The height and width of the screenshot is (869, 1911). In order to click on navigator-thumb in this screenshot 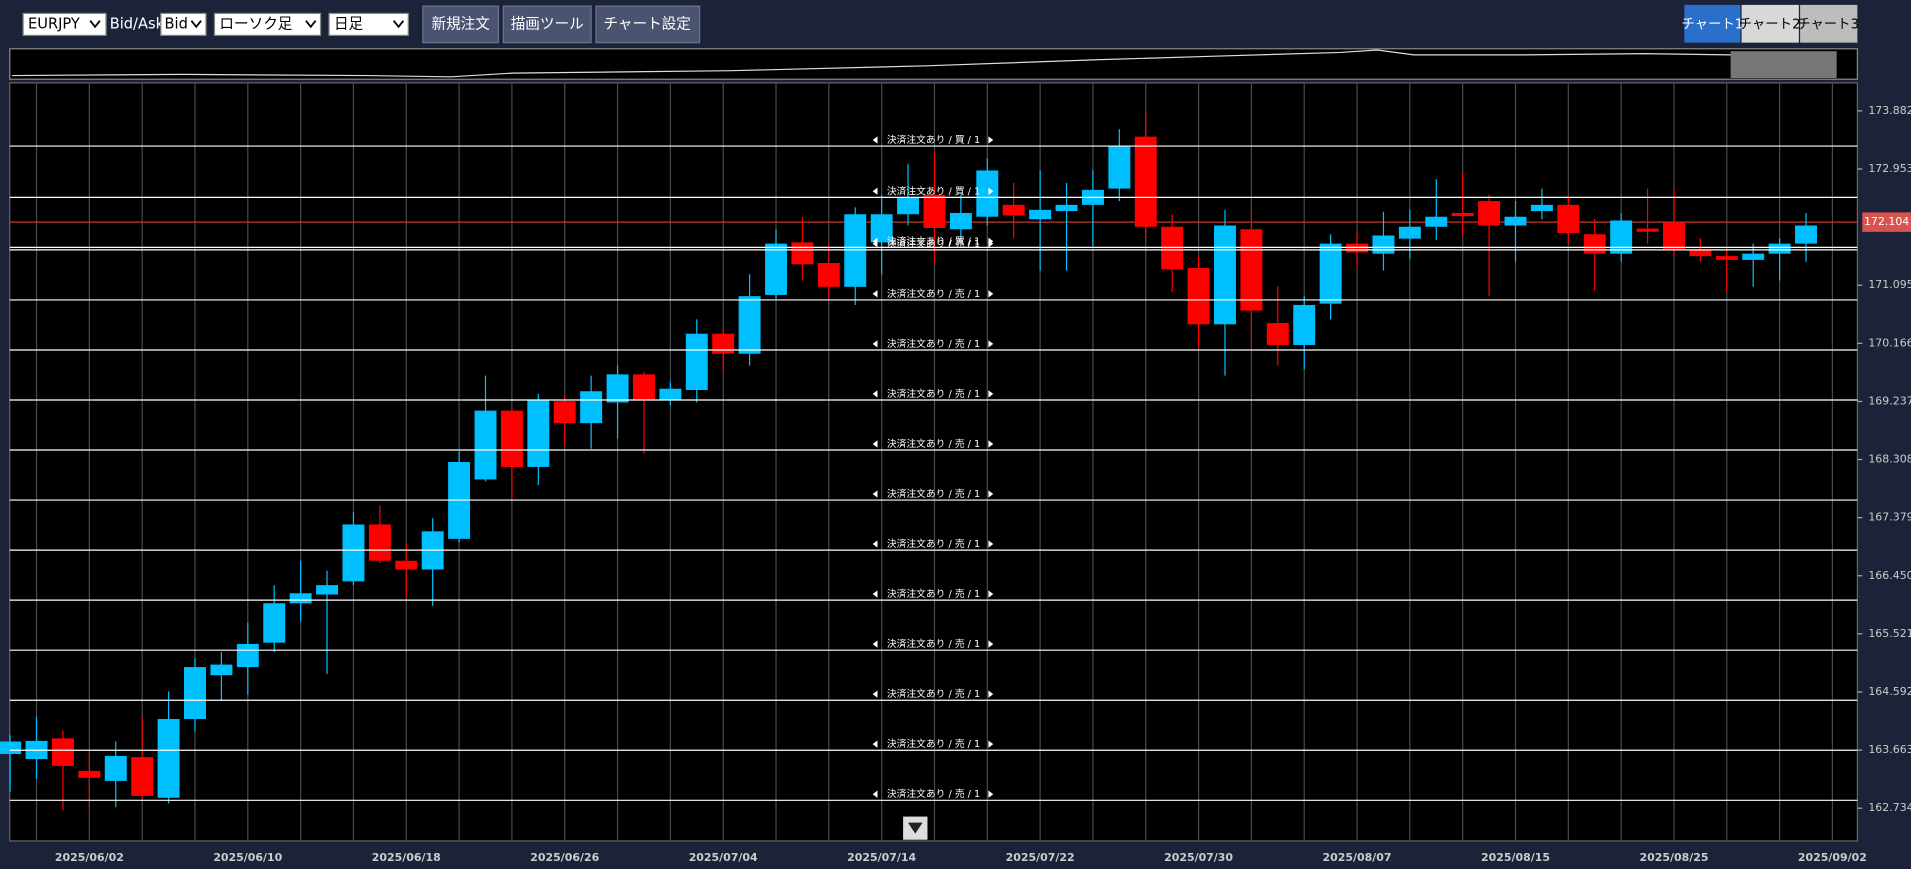, I will do `click(1783, 65)`.